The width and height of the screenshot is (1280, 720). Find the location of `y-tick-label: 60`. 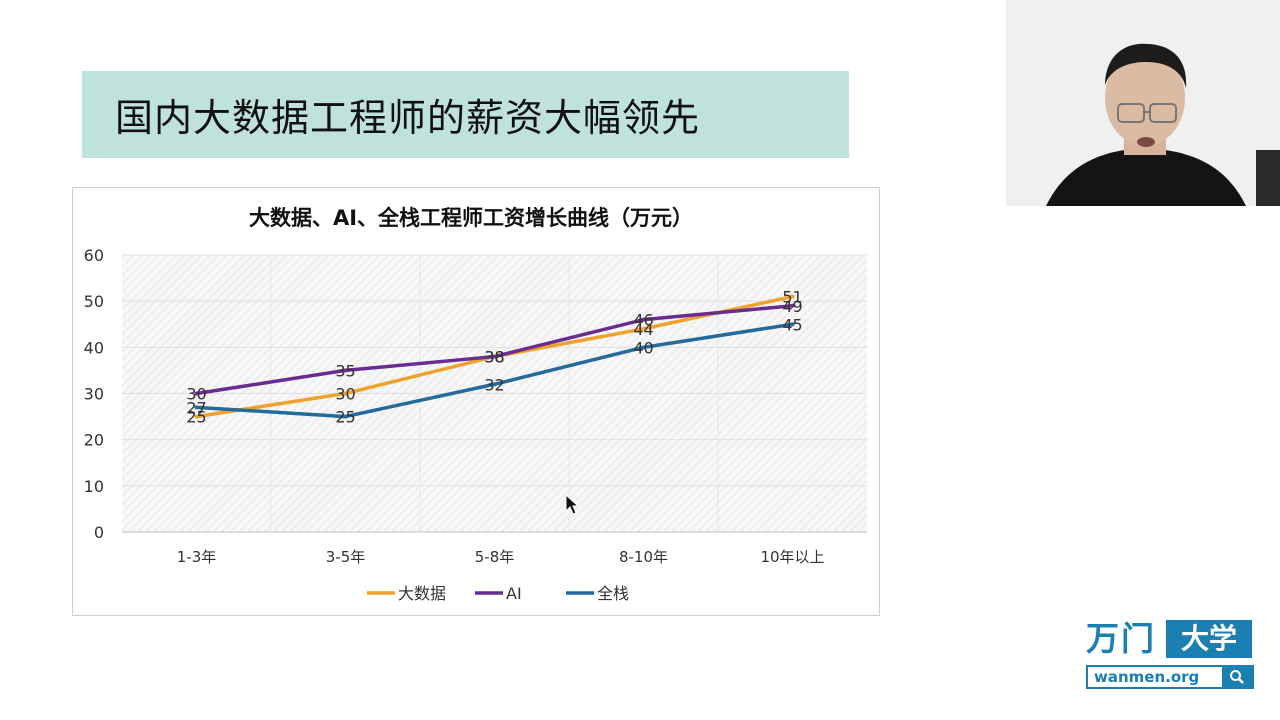

y-tick-label: 60 is located at coordinates (94, 255).